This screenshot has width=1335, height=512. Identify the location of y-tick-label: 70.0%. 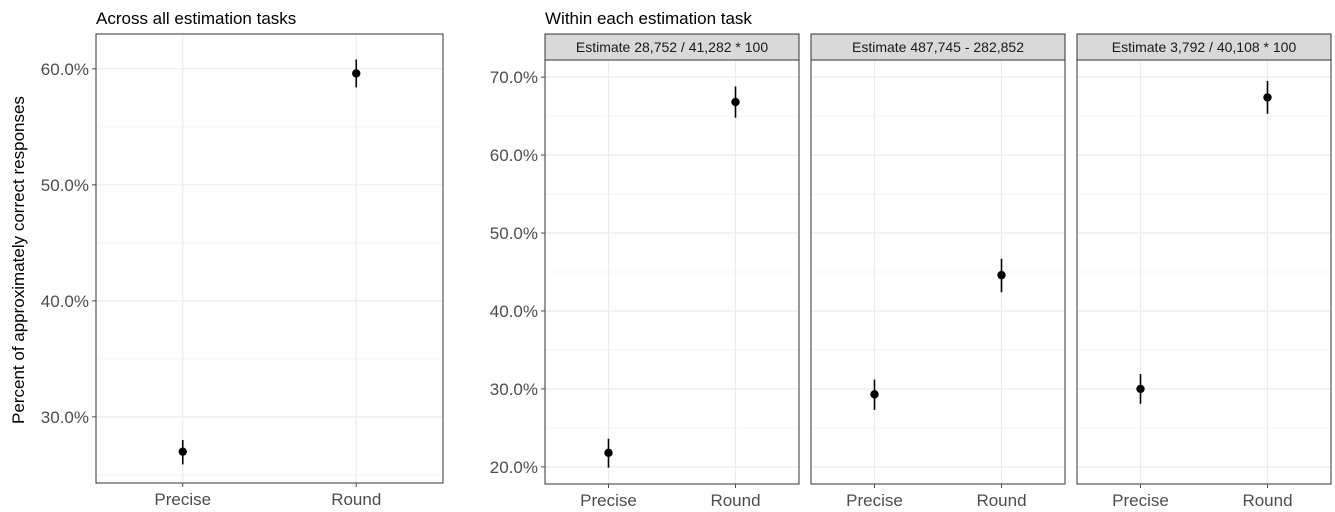
(514, 77).